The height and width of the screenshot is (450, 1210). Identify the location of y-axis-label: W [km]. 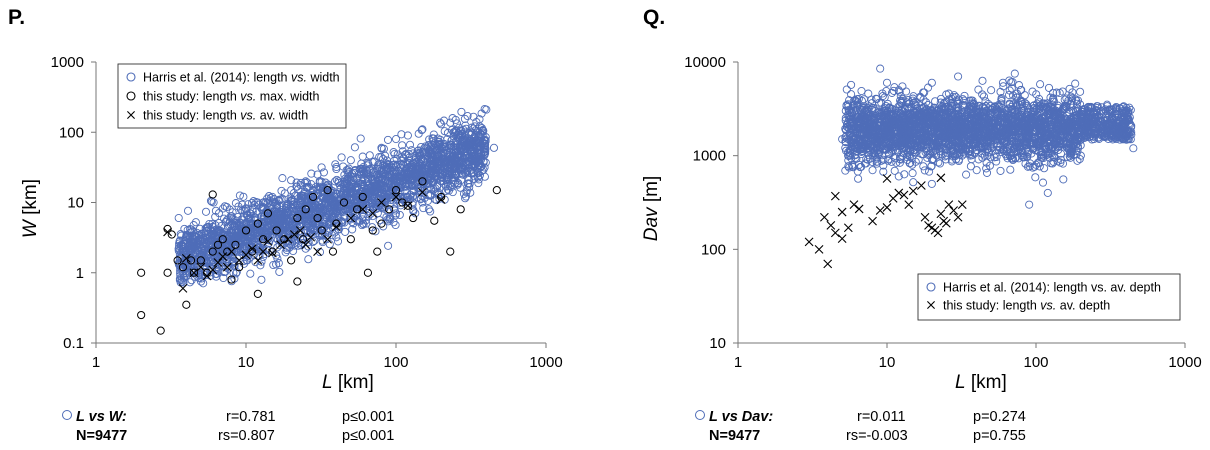
(30, 208).